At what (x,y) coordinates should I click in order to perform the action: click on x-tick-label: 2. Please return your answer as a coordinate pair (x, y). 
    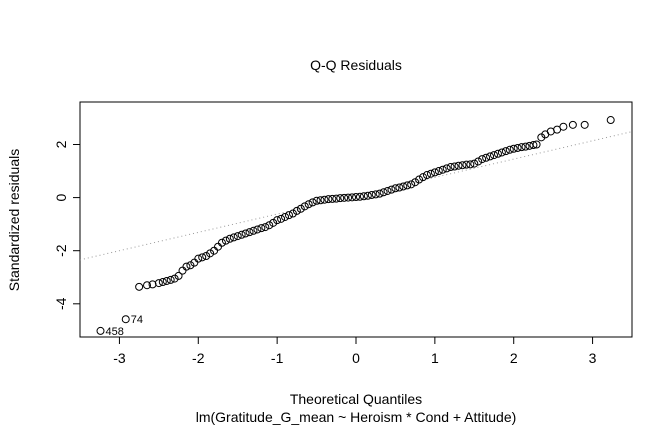
    Looking at the image, I should click on (514, 358).